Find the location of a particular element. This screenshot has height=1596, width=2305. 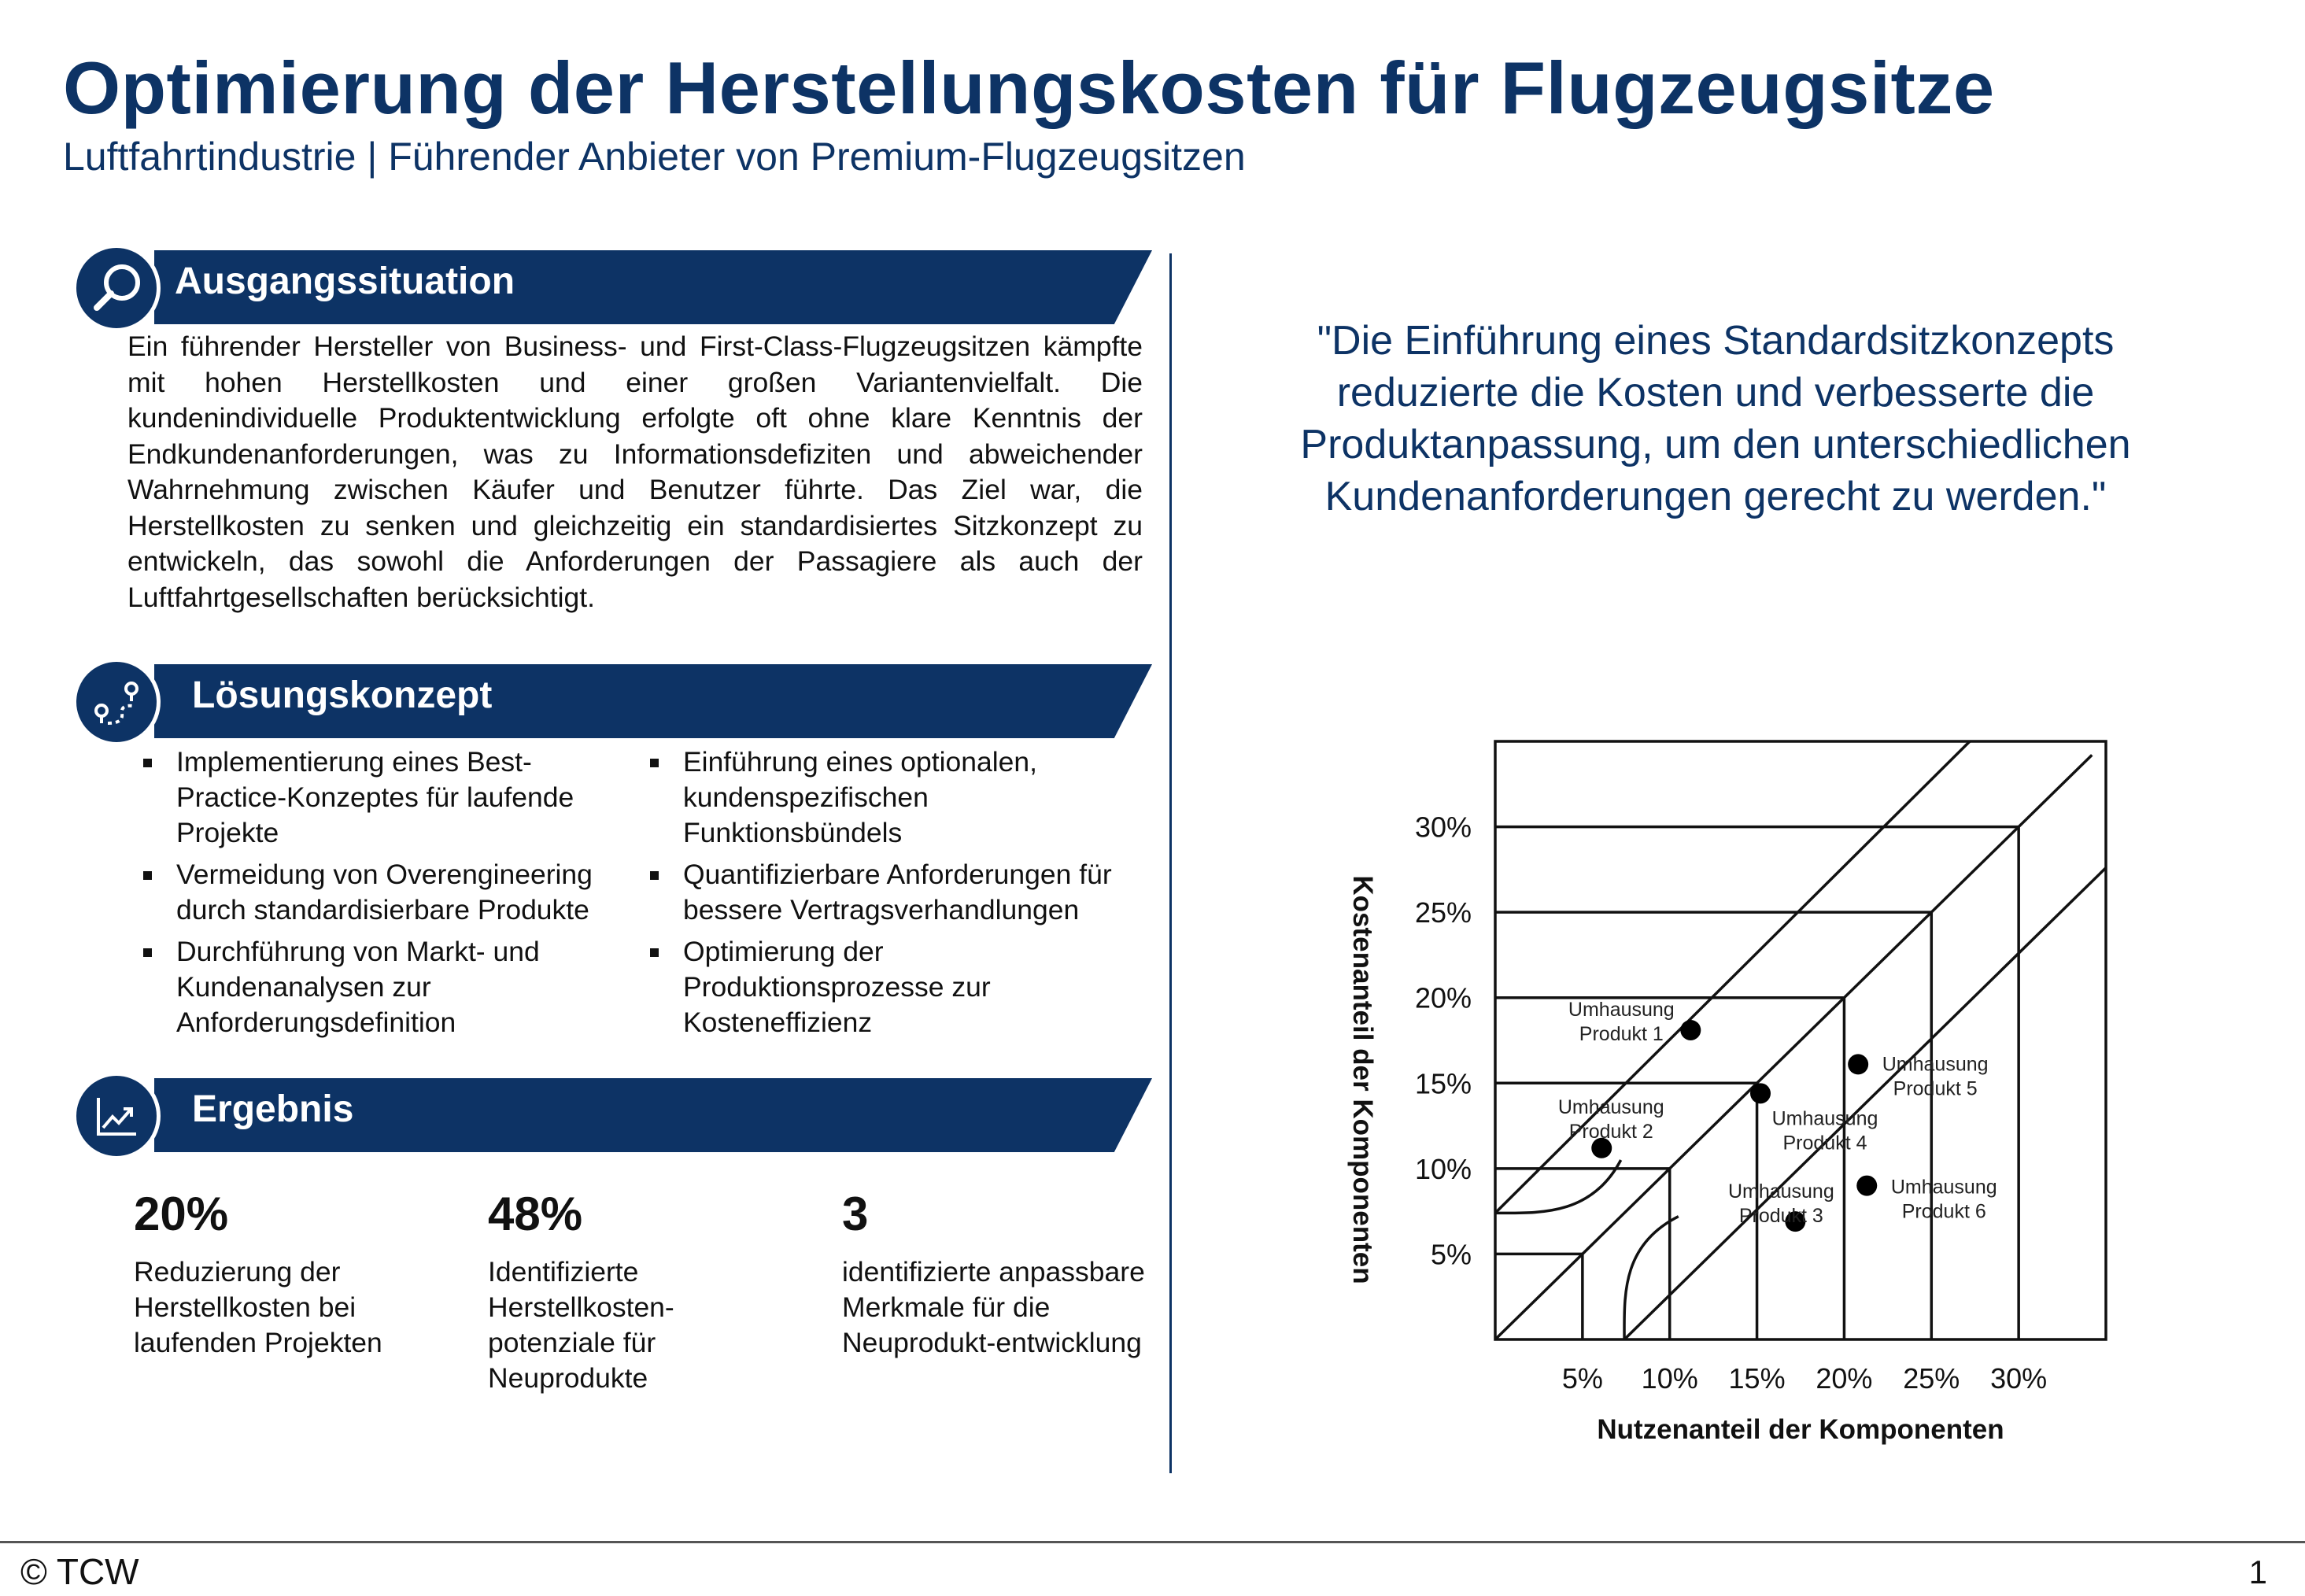

section-header-solution: Lösungskonzept is located at coordinates (612, 699).